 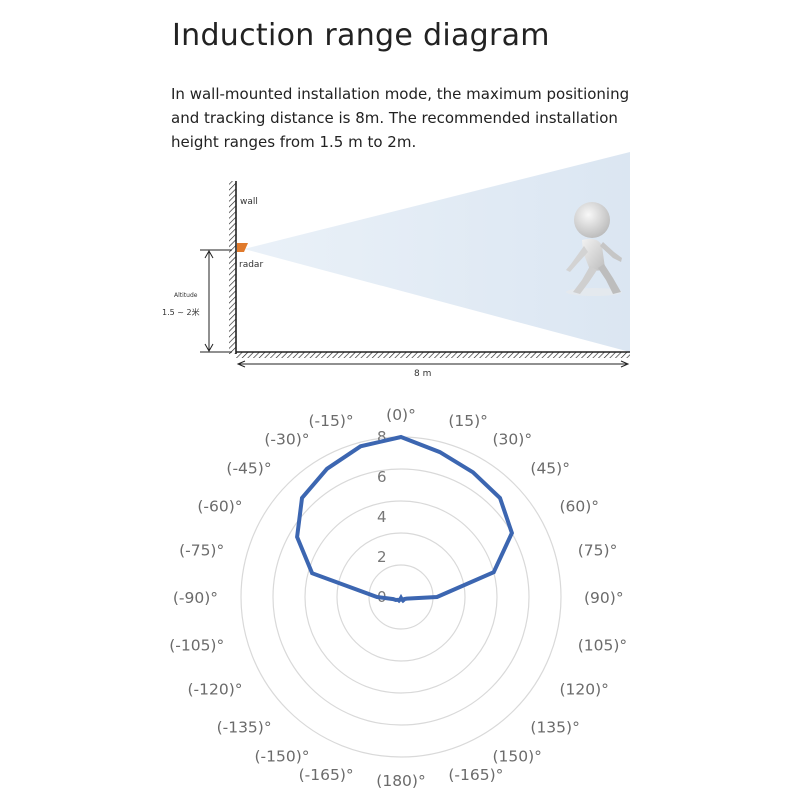 I want to click on angle-label: (-45)°, so click(x=248, y=469).